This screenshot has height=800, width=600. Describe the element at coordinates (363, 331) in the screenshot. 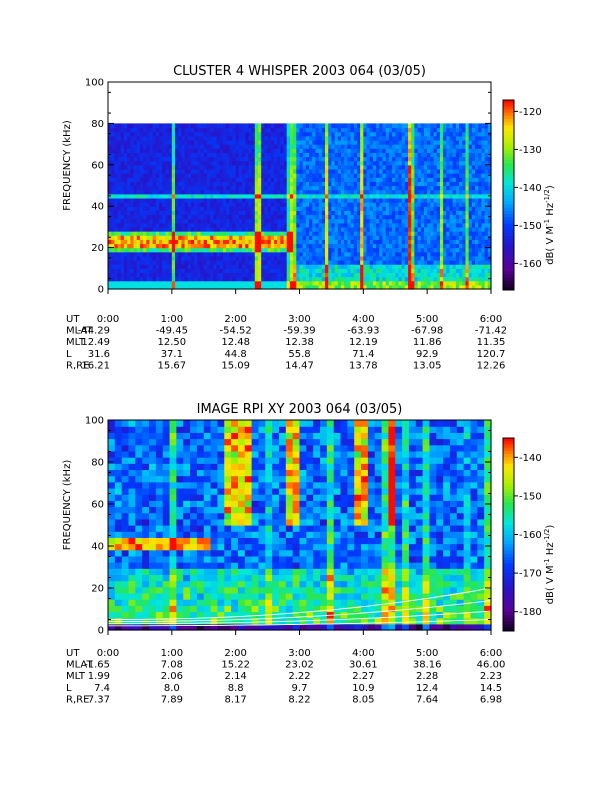

I see `ephemeris-cell: -63.93` at that location.